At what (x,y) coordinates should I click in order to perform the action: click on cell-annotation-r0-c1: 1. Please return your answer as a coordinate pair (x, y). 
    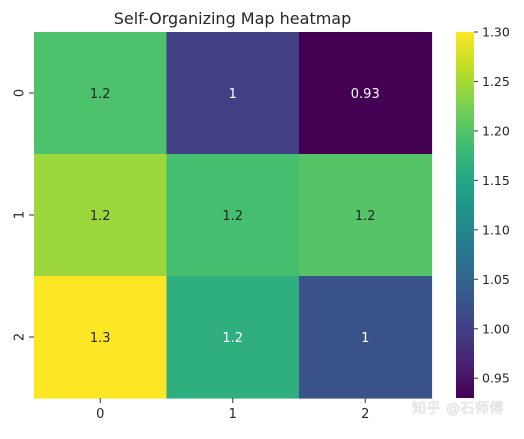
    Looking at the image, I should click on (233, 94).